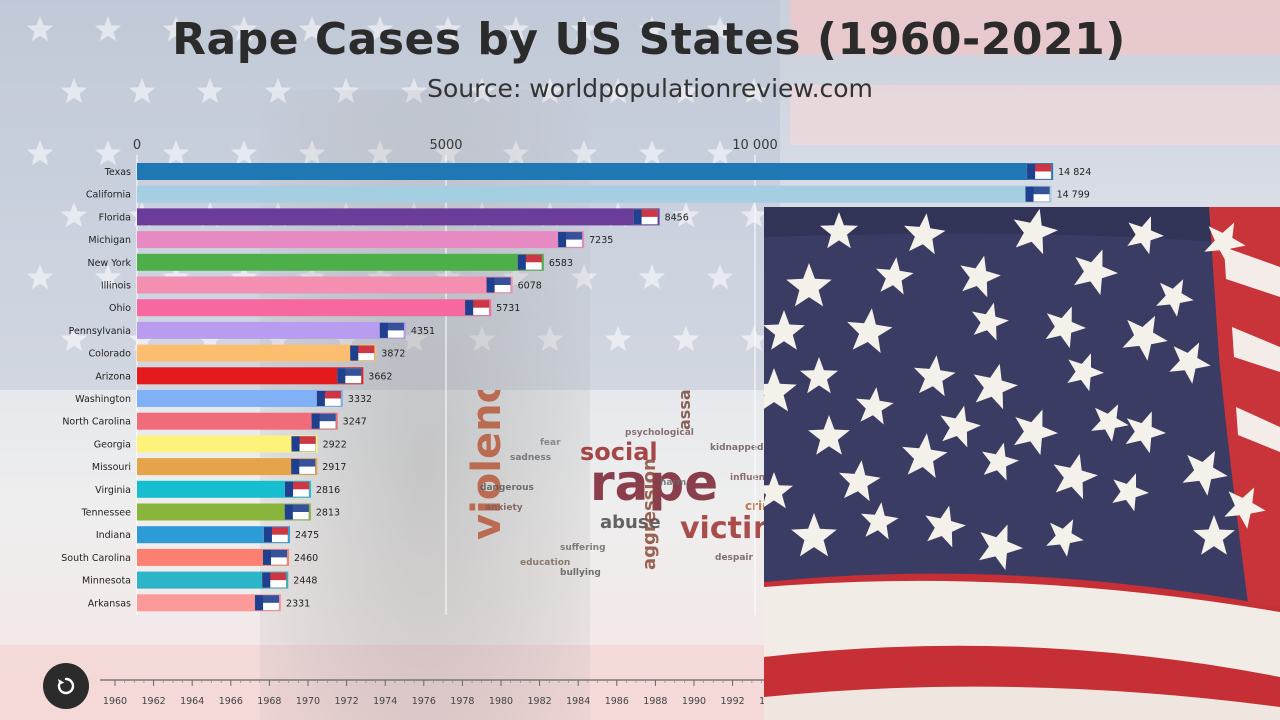  I want to click on background-word: violence, so click(487, 465).